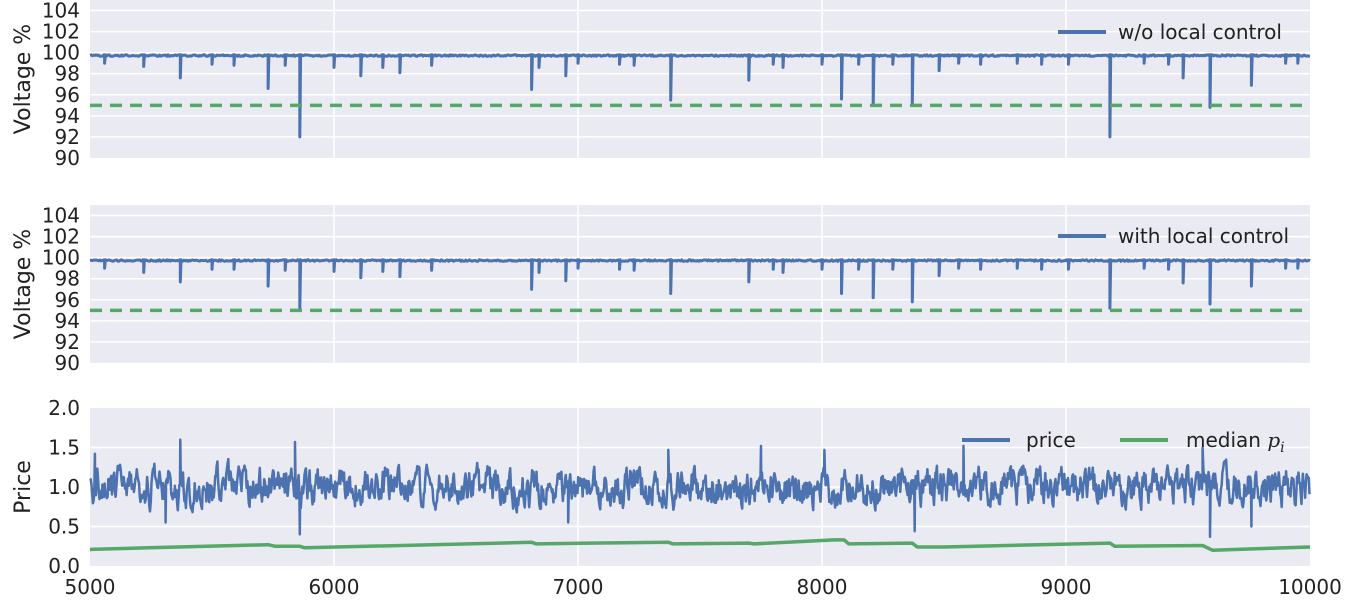  What do you see at coordinates (23, 487) in the screenshot?
I see `y-axis-label: Price` at bounding box center [23, 487].